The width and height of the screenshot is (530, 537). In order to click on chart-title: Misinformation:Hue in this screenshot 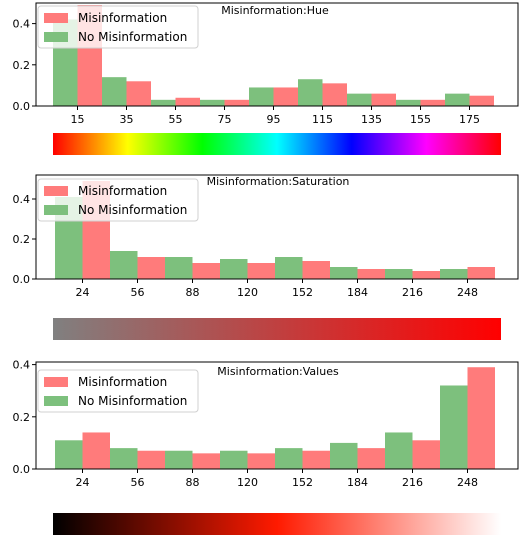, I will do `click(275, 10)`.